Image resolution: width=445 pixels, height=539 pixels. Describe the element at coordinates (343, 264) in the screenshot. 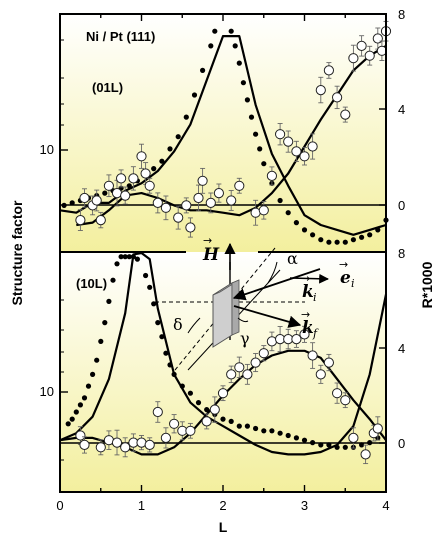

I see `ei-vector-arrow: →` at that location.